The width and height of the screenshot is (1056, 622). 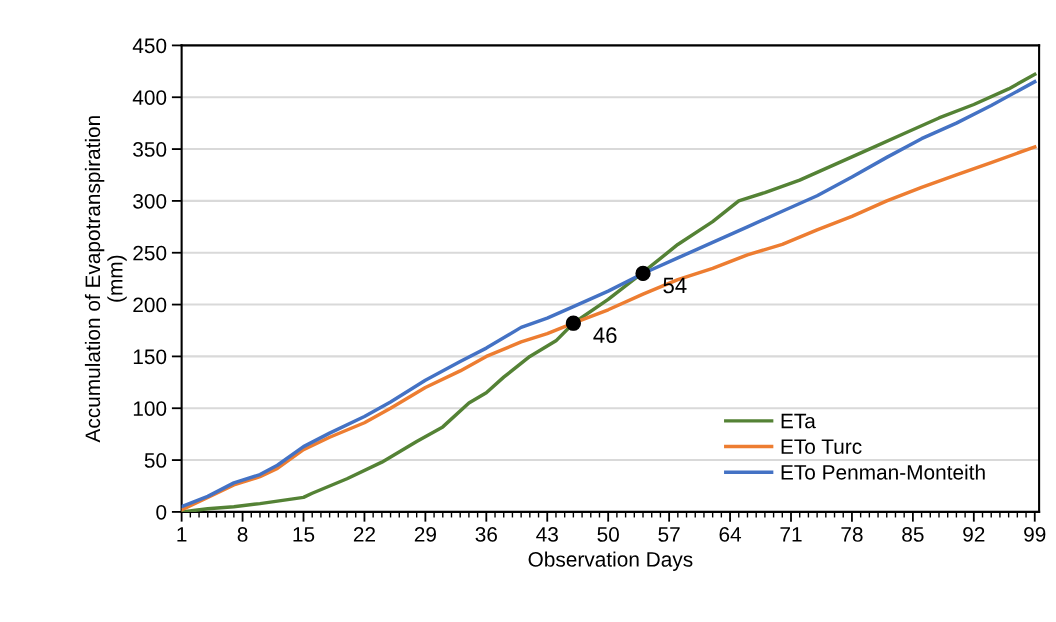 I want to click on x-tick-label: 36, so click(x=486, y=534).